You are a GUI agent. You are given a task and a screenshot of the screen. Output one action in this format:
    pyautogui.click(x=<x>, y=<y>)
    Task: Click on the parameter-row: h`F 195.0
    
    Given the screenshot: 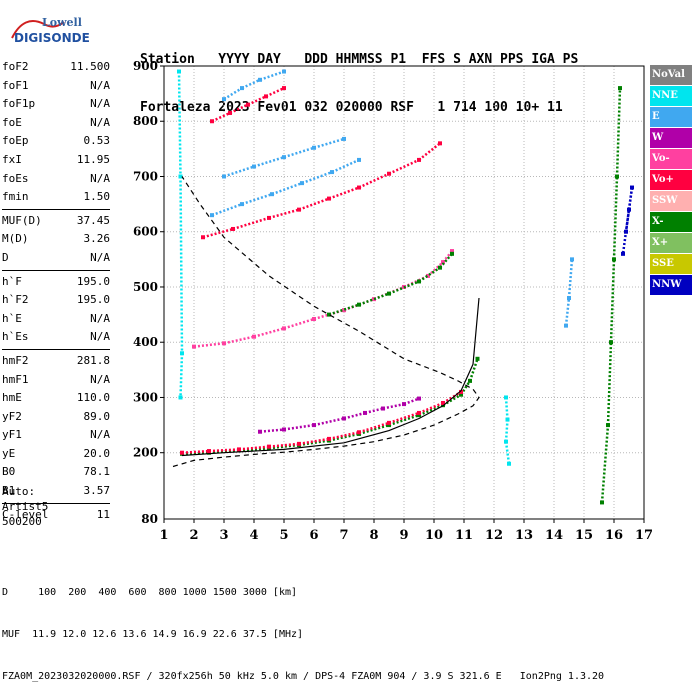 What is the action you would take?
    pyautogui.click(x=56, y=282)
    